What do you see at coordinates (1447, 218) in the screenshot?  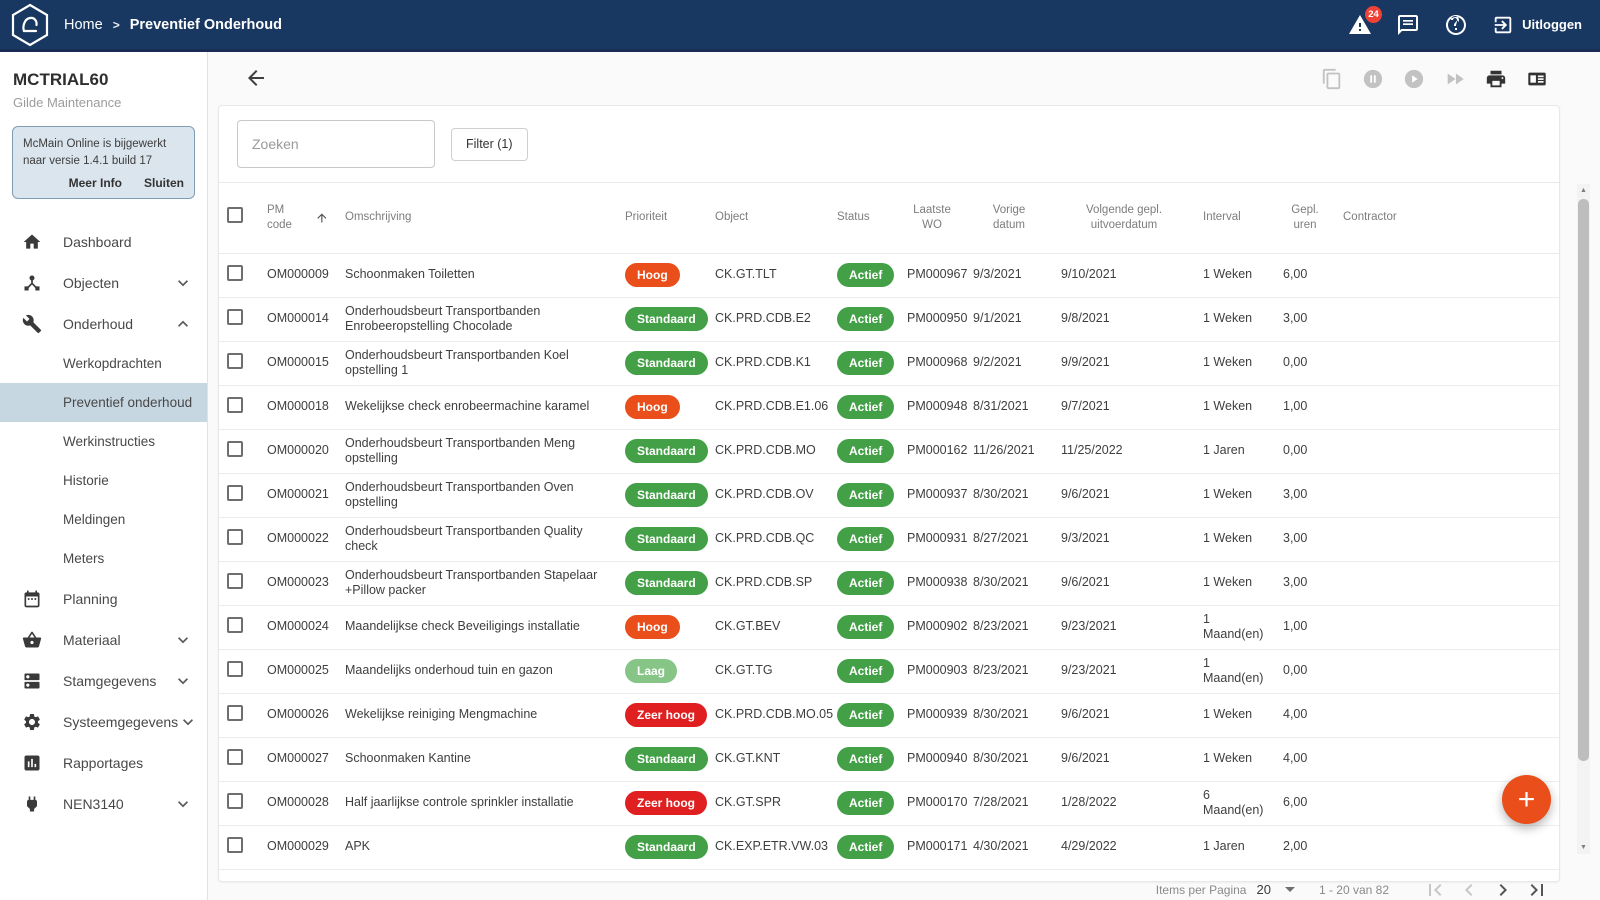 I see `column-header-contractor: Contractor` at bounding box center [1447, 218].